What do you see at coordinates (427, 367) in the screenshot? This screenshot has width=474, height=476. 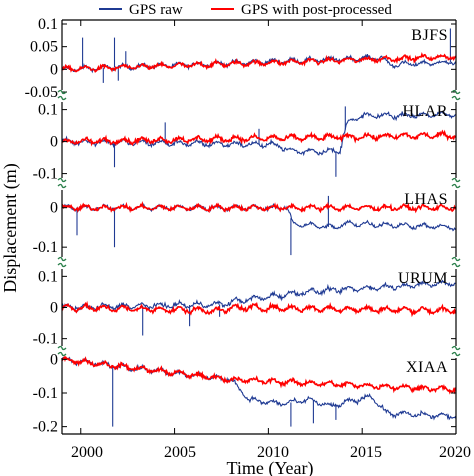 I see `station-label: XIAA` at bounding box center [427, 367].